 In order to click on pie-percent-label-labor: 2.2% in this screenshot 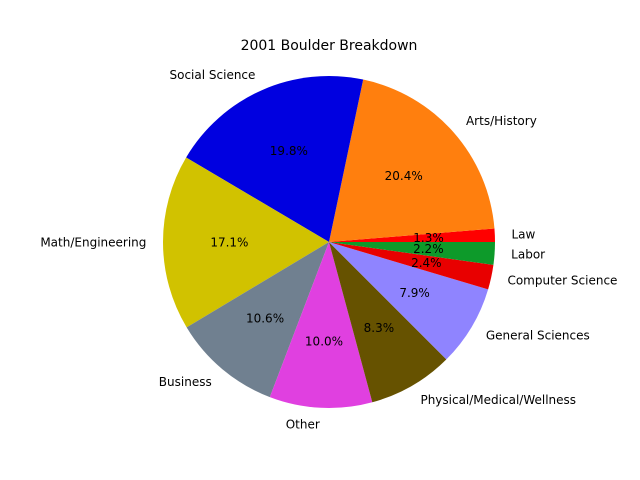, I will do `click(428, 249)`.